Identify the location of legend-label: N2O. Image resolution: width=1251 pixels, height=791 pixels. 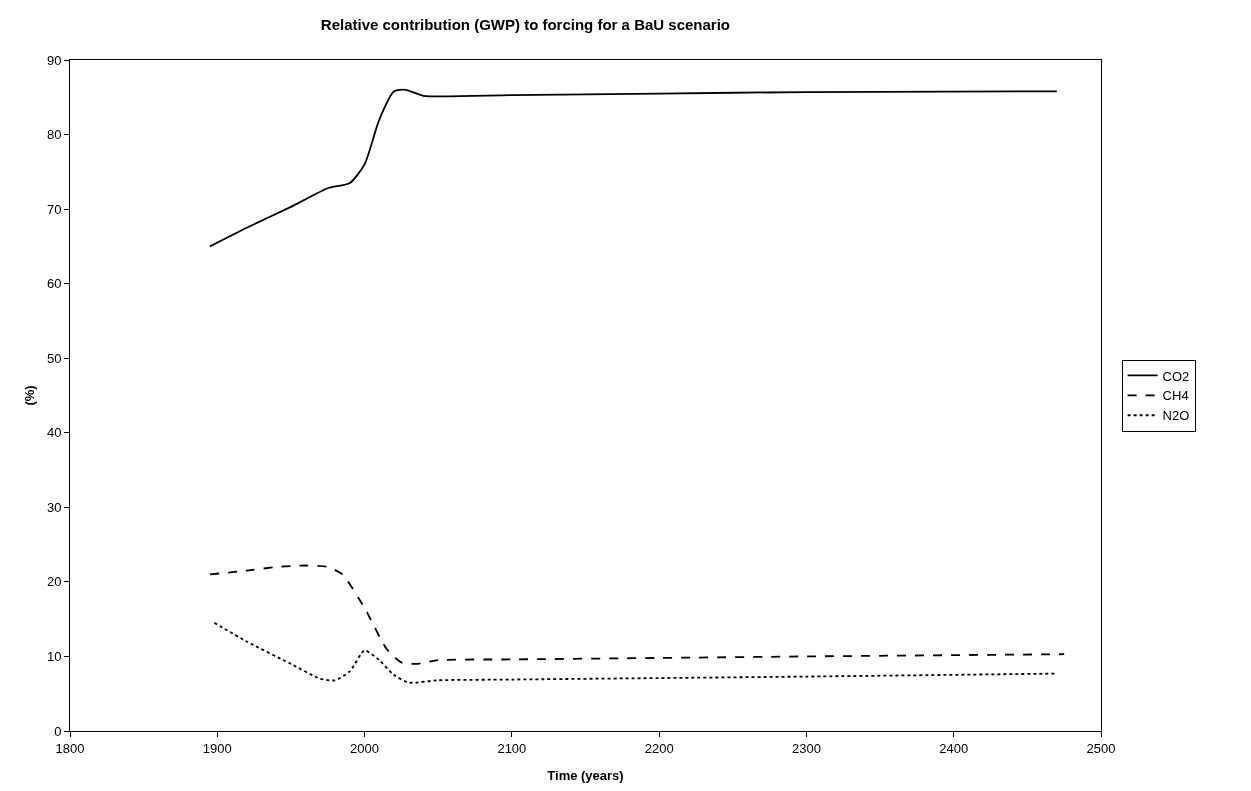
(1176, 416).